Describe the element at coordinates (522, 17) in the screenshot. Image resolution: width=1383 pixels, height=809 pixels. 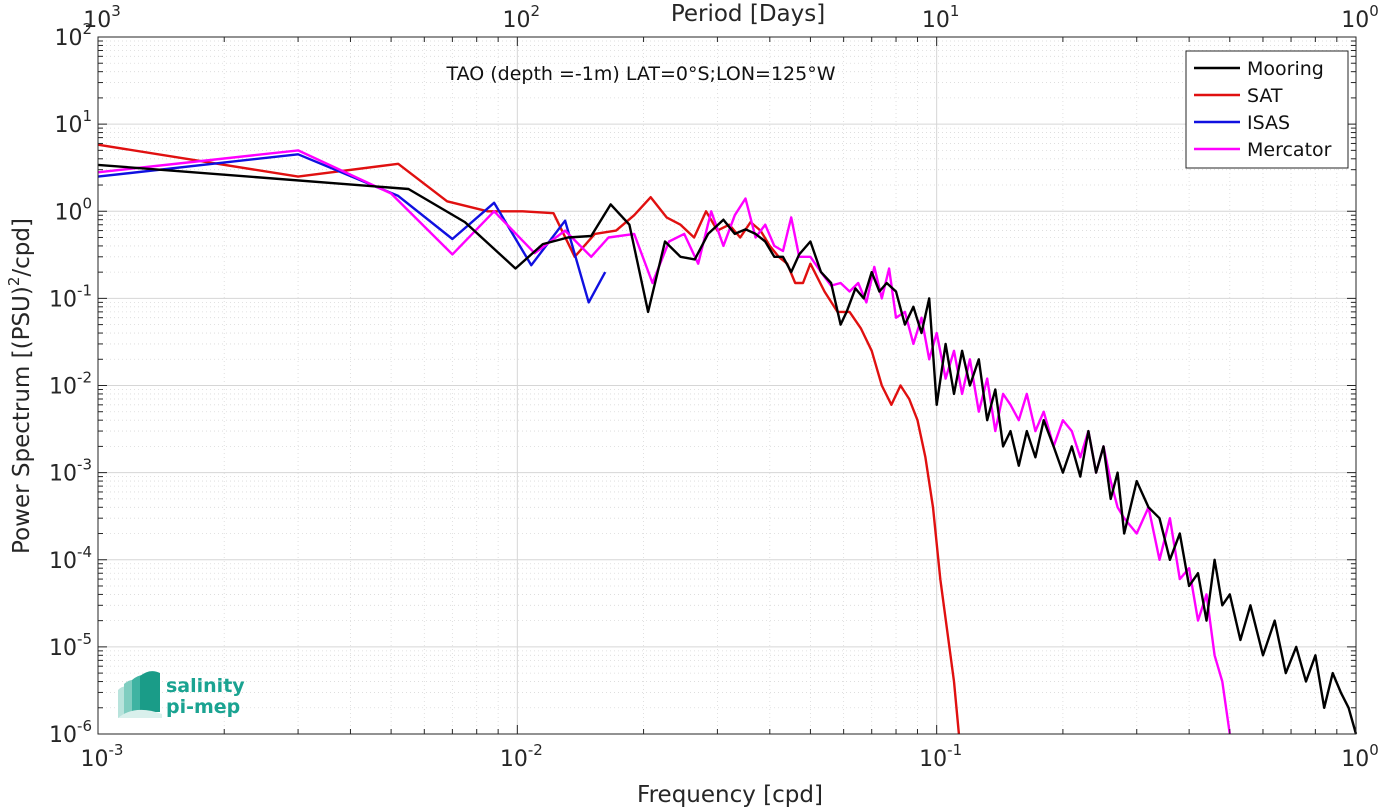
I see `top-tick-label: 10²` at that location.